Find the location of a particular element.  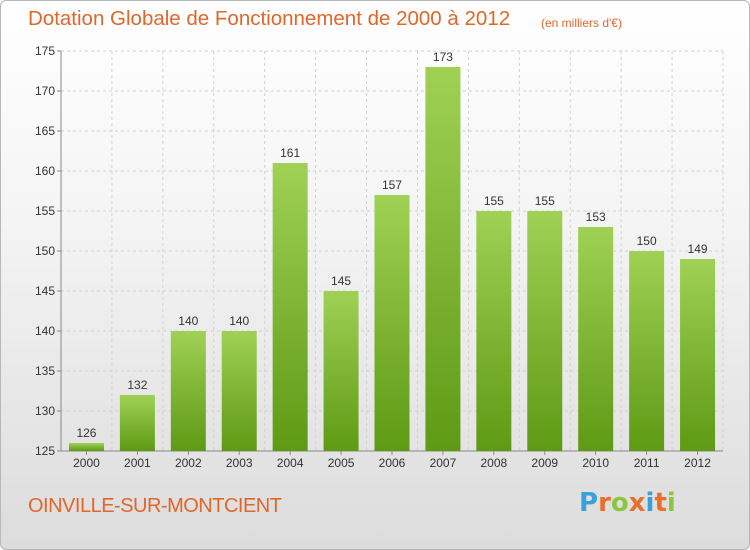

bar-2001 is located at coordinates (137, 423).